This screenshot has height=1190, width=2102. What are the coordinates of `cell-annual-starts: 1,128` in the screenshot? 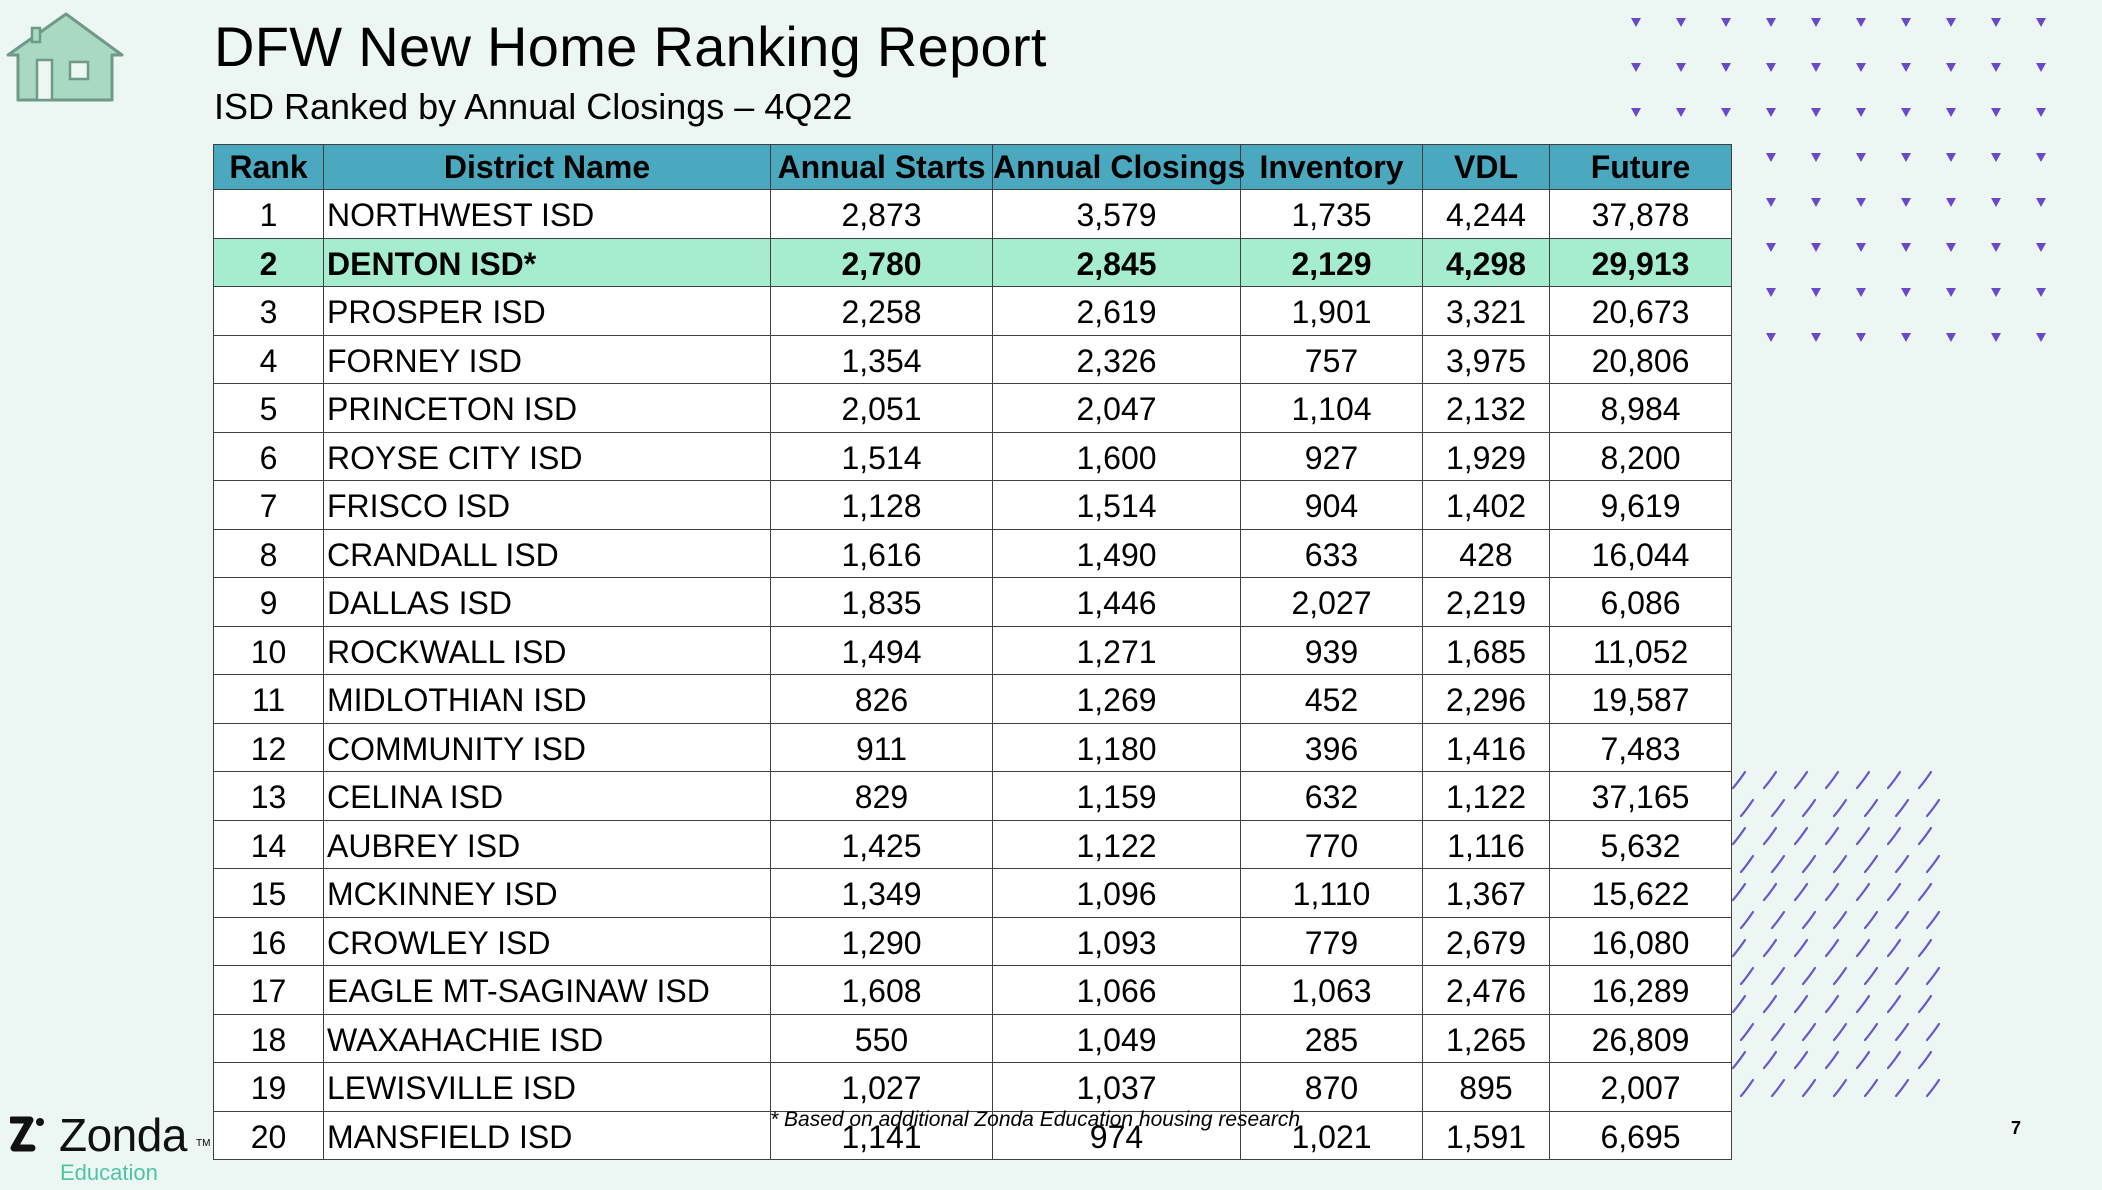 It's located at (881, 505).